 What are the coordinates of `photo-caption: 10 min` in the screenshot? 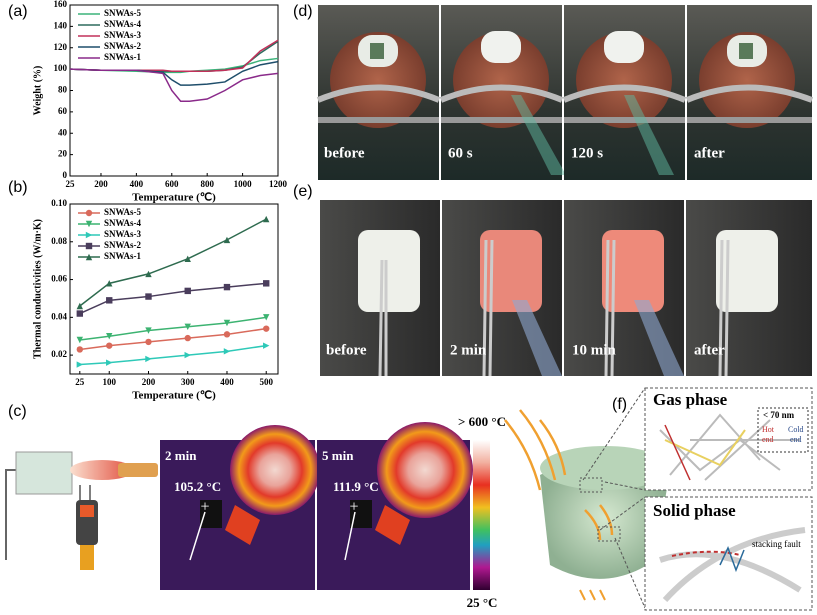 It's located at (594, 350).